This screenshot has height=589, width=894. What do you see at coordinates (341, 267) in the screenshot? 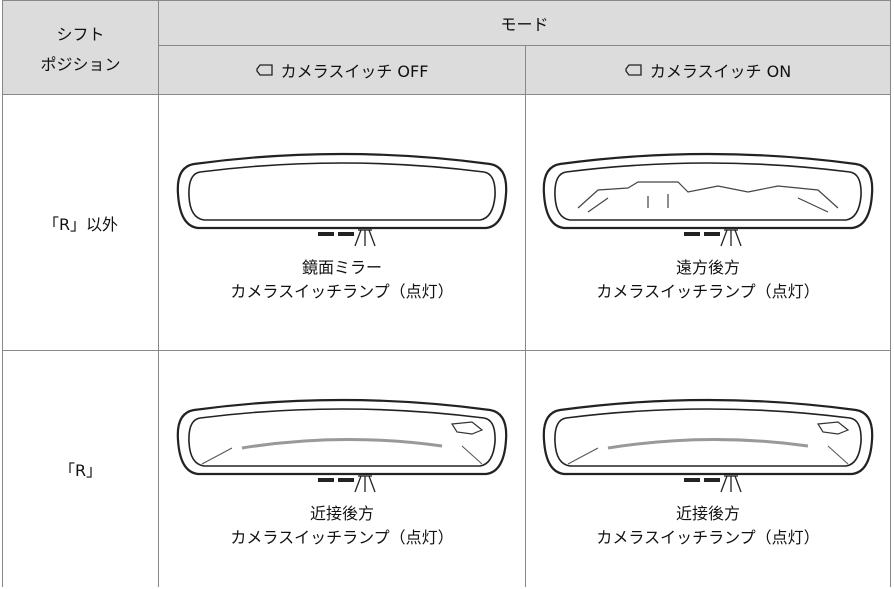
I see `caption: 鏡面ミラー` at bounding box center [341, 267].